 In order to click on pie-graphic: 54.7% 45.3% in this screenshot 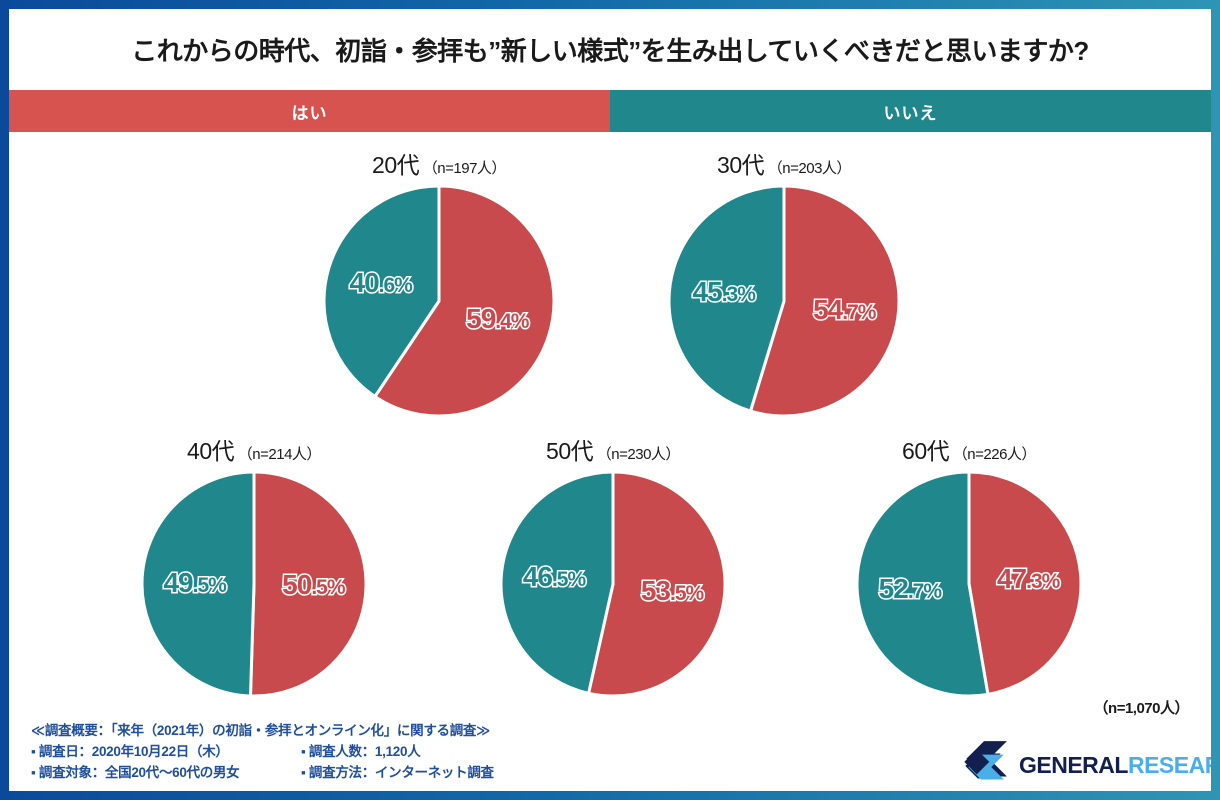, I will do `click(784, 301)`.